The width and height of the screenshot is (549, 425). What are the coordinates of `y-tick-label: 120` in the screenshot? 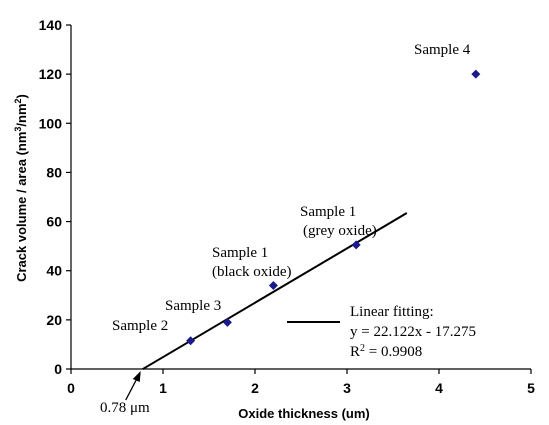 It's located at (51, 74).